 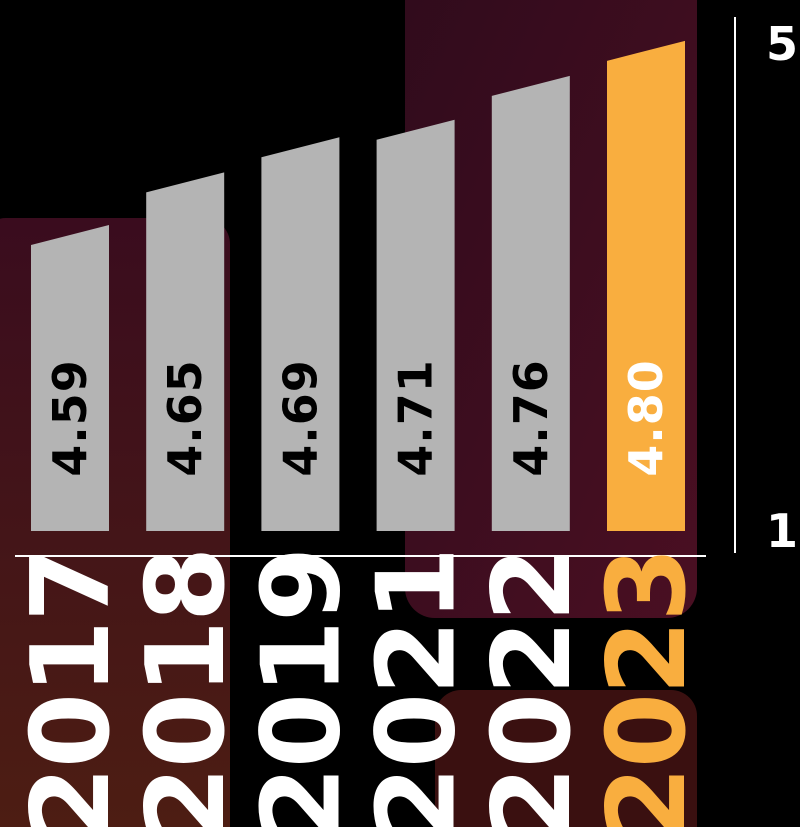 What do you see at coordinates (70, 418) in the screenshot?
I see `bar-value-label: 4.59` at bounding box center [70, 418].